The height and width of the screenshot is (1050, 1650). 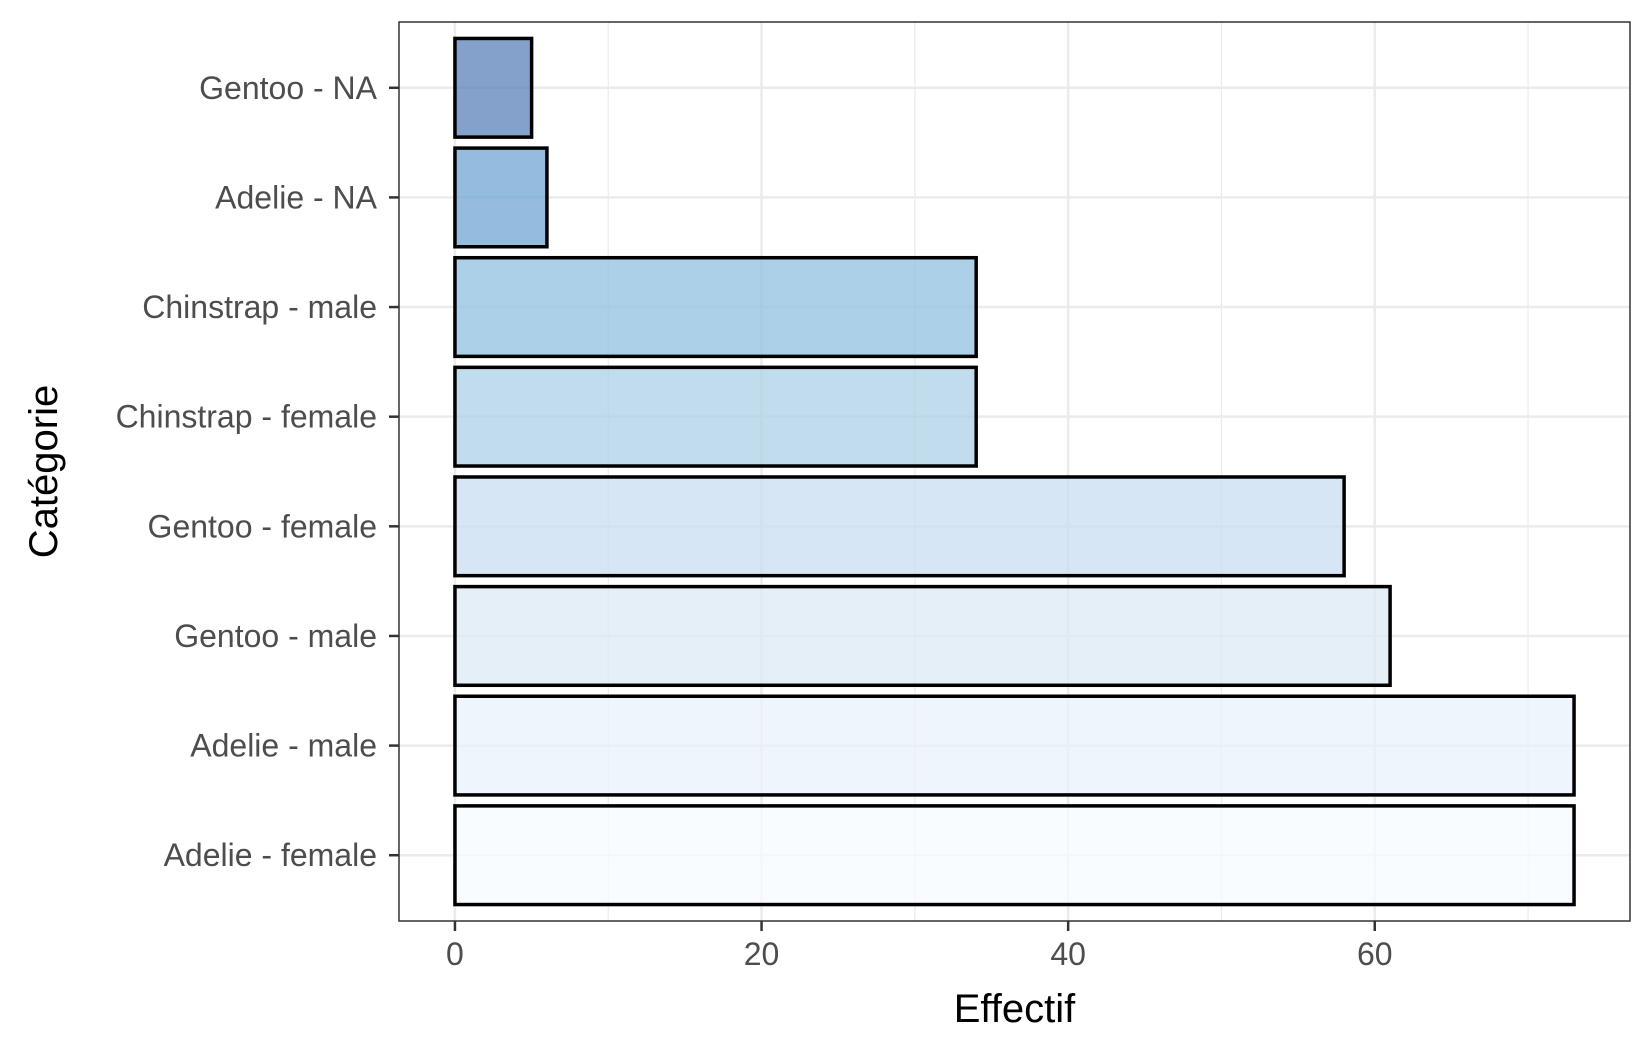 What do you see at coordinates (1375, 954) in the screenshot?
I see `x-tick-label: 60` at bounding box center [1375, 954].